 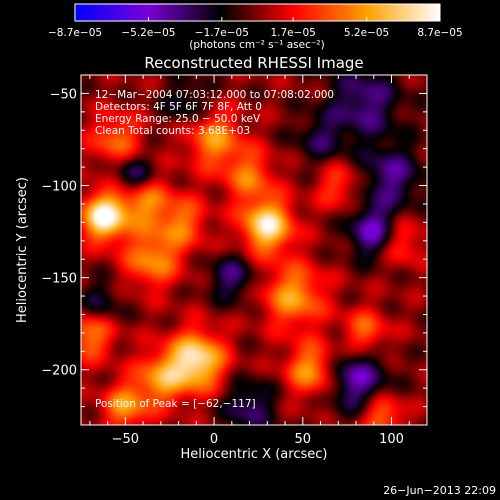 I want to click on x-tick-label: 0, so click(x=214, y=439).